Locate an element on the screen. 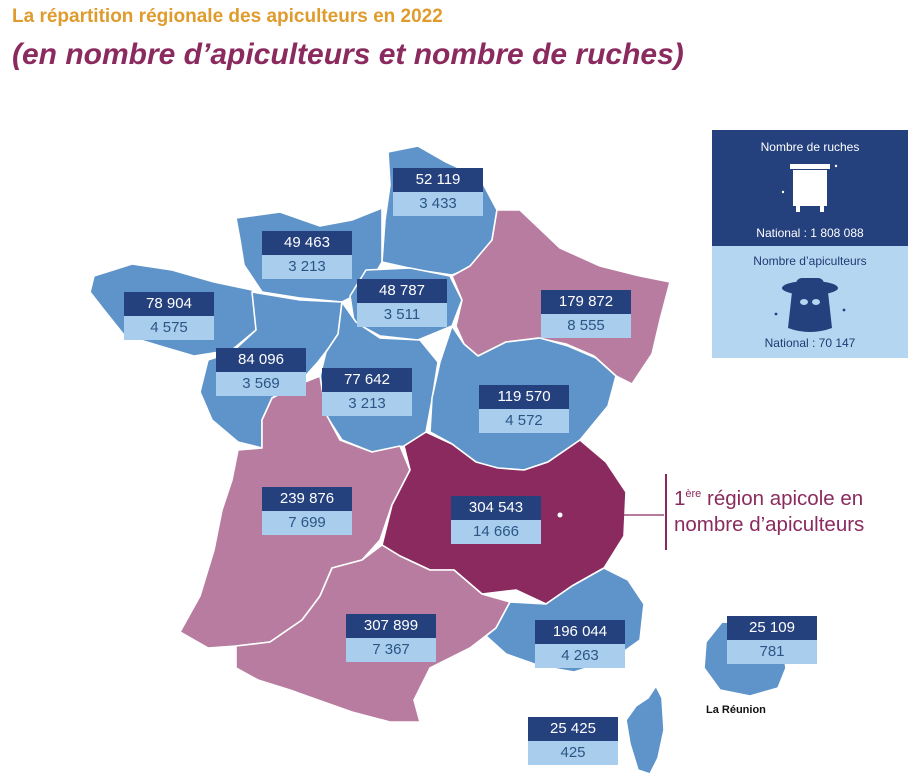 This screenshot has height=778, width=920. legend-ruches-national: National : 1 808 088 is located at coordinates (810, 233).